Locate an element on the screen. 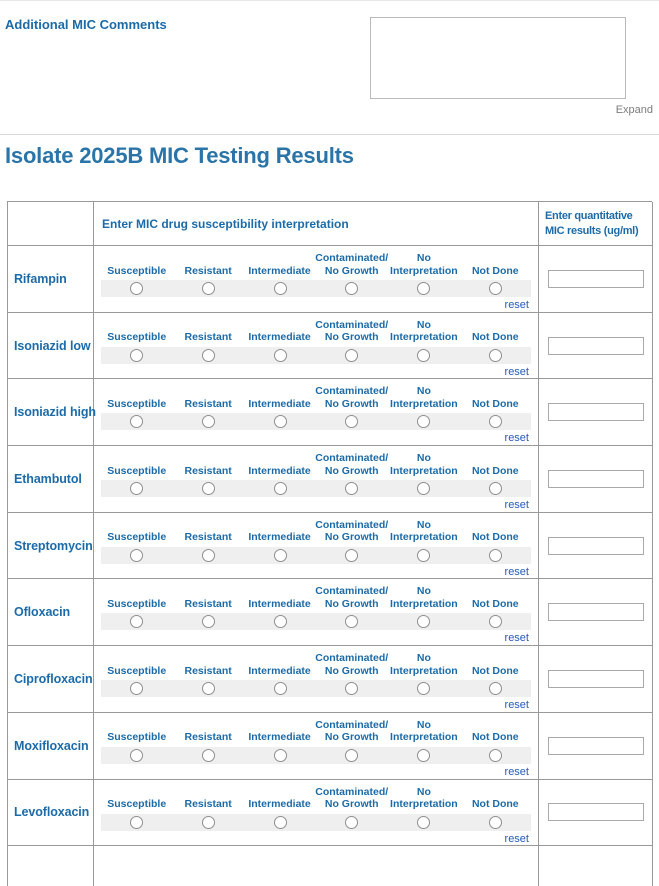 The height and width of the screenshot is (886, 659). option-label-no-interpretation: No Interpretation is located at coordinates (423, 331).